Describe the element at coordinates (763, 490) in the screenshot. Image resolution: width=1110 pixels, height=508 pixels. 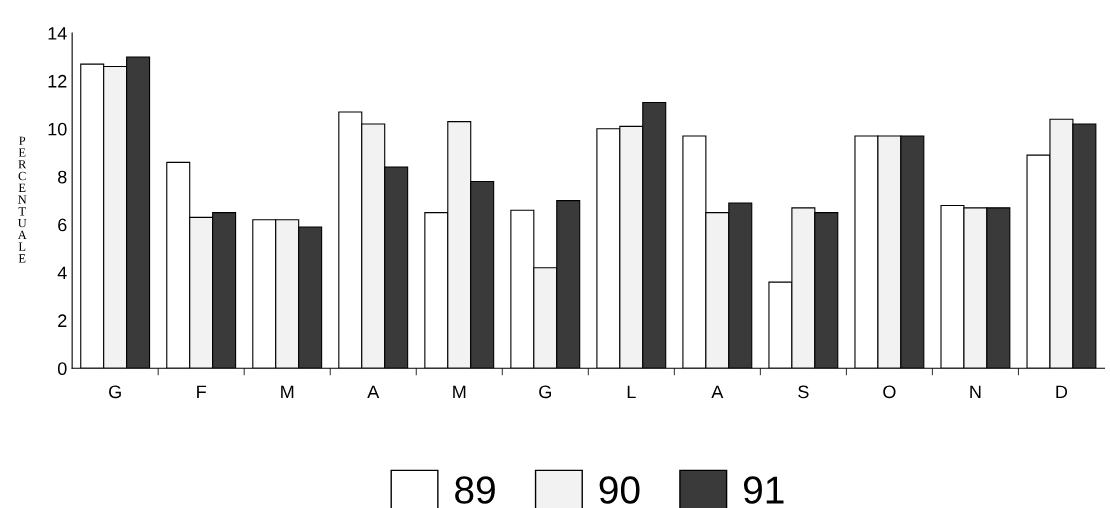
I see `legend-label: 91` at that location.